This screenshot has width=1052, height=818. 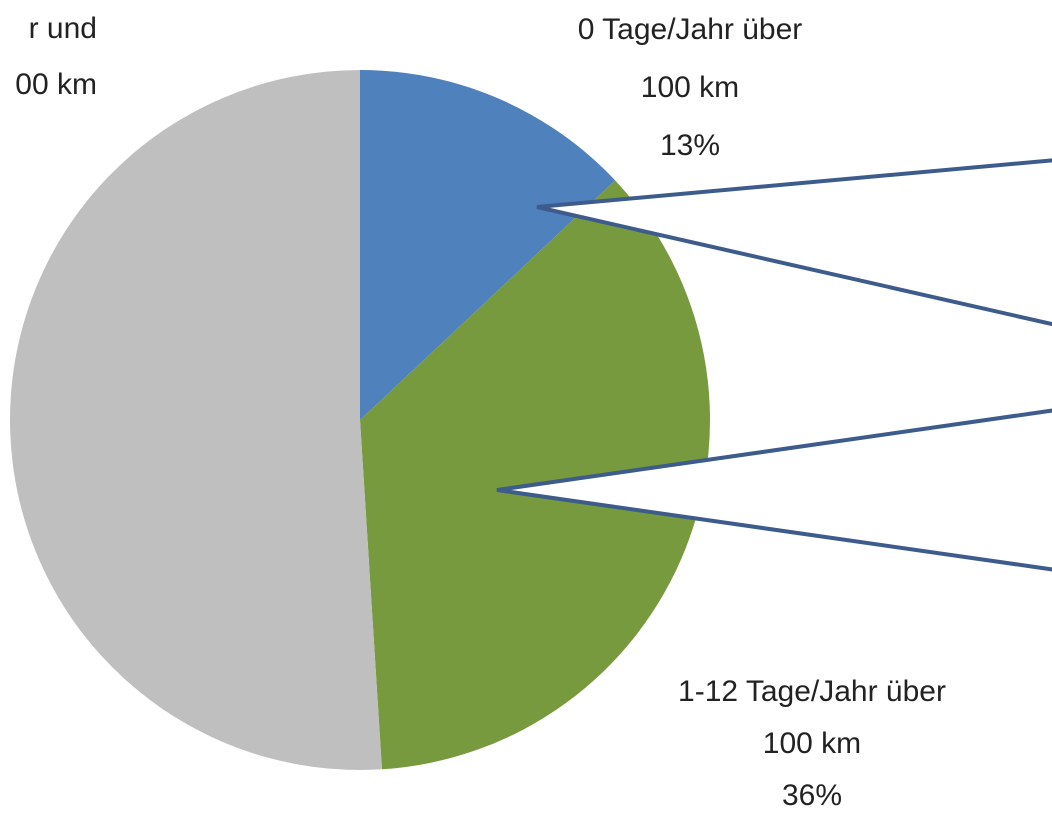 What do you see at coordinates (488, 245) in the screenshot?
I see `pie-slice` at bounding box center [488, 245].